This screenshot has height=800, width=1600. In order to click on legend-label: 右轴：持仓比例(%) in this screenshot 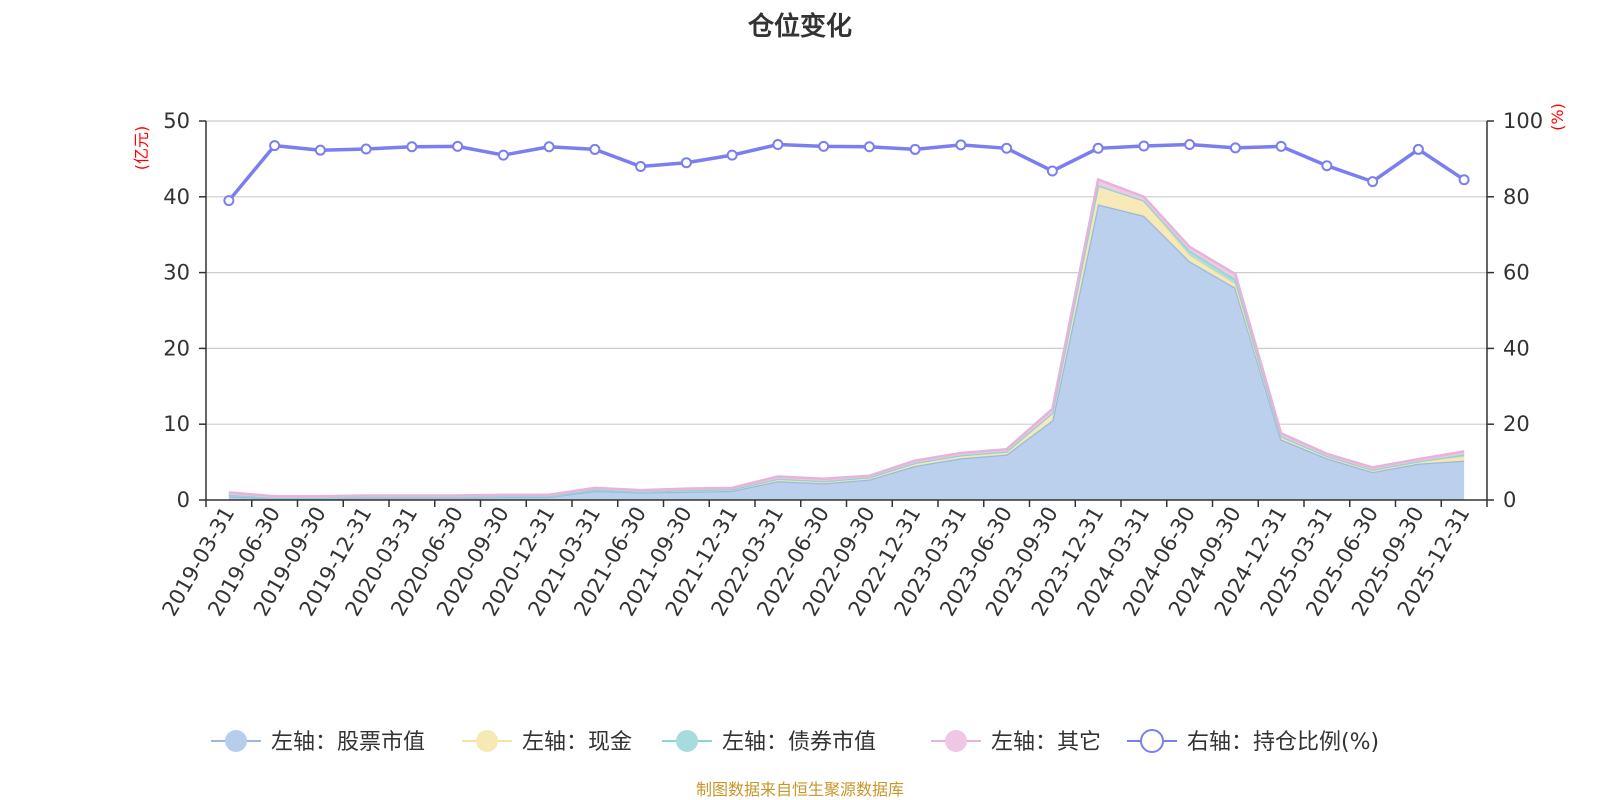, I will do `click(1283, 742)`.